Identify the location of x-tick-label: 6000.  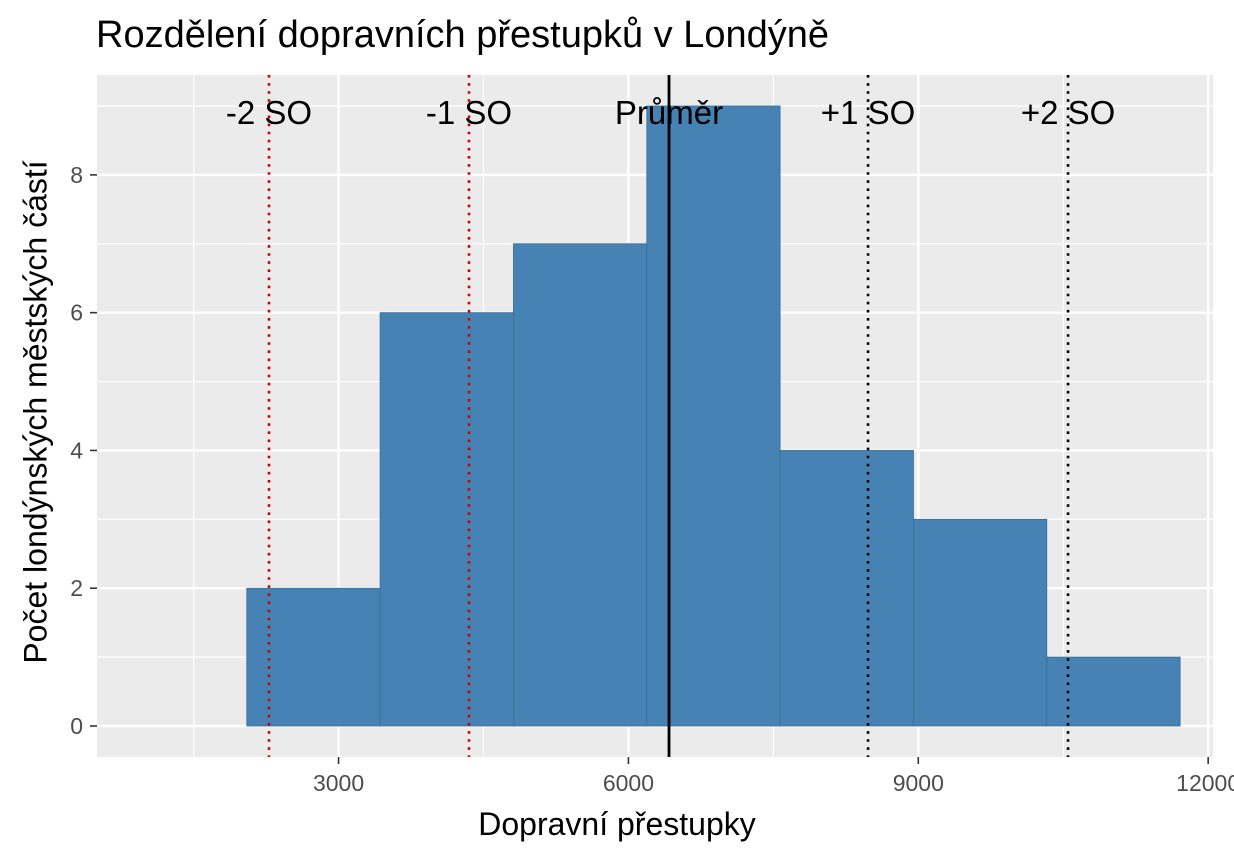
(628, 783).